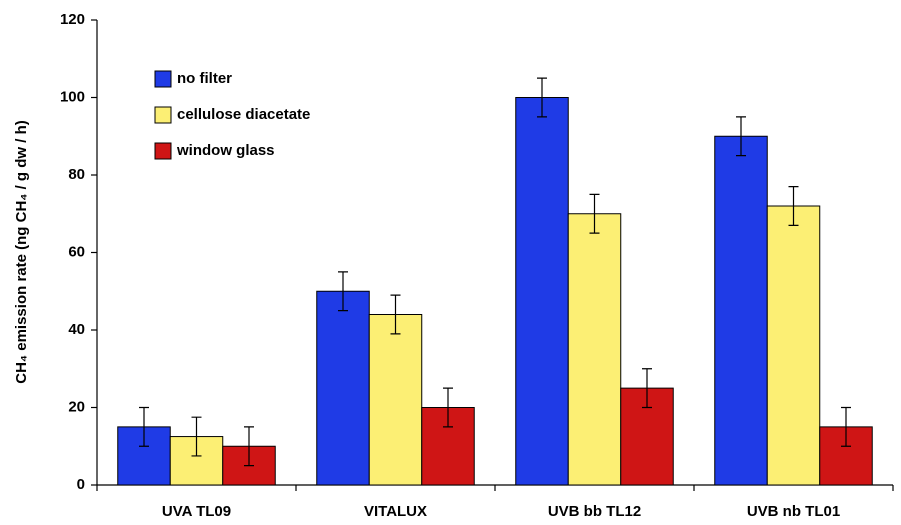 The image size is (901, 525). I want to click on x-tick-label: VITALUX, so click(395, 511).